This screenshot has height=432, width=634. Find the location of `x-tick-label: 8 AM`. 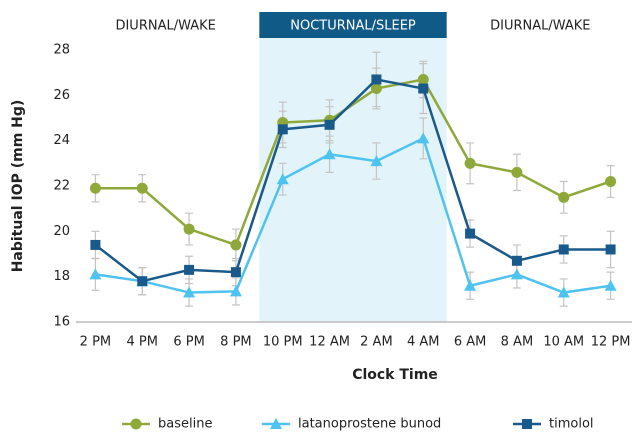

x-tick-label: 8 AM is located at coordinates (517, 342).